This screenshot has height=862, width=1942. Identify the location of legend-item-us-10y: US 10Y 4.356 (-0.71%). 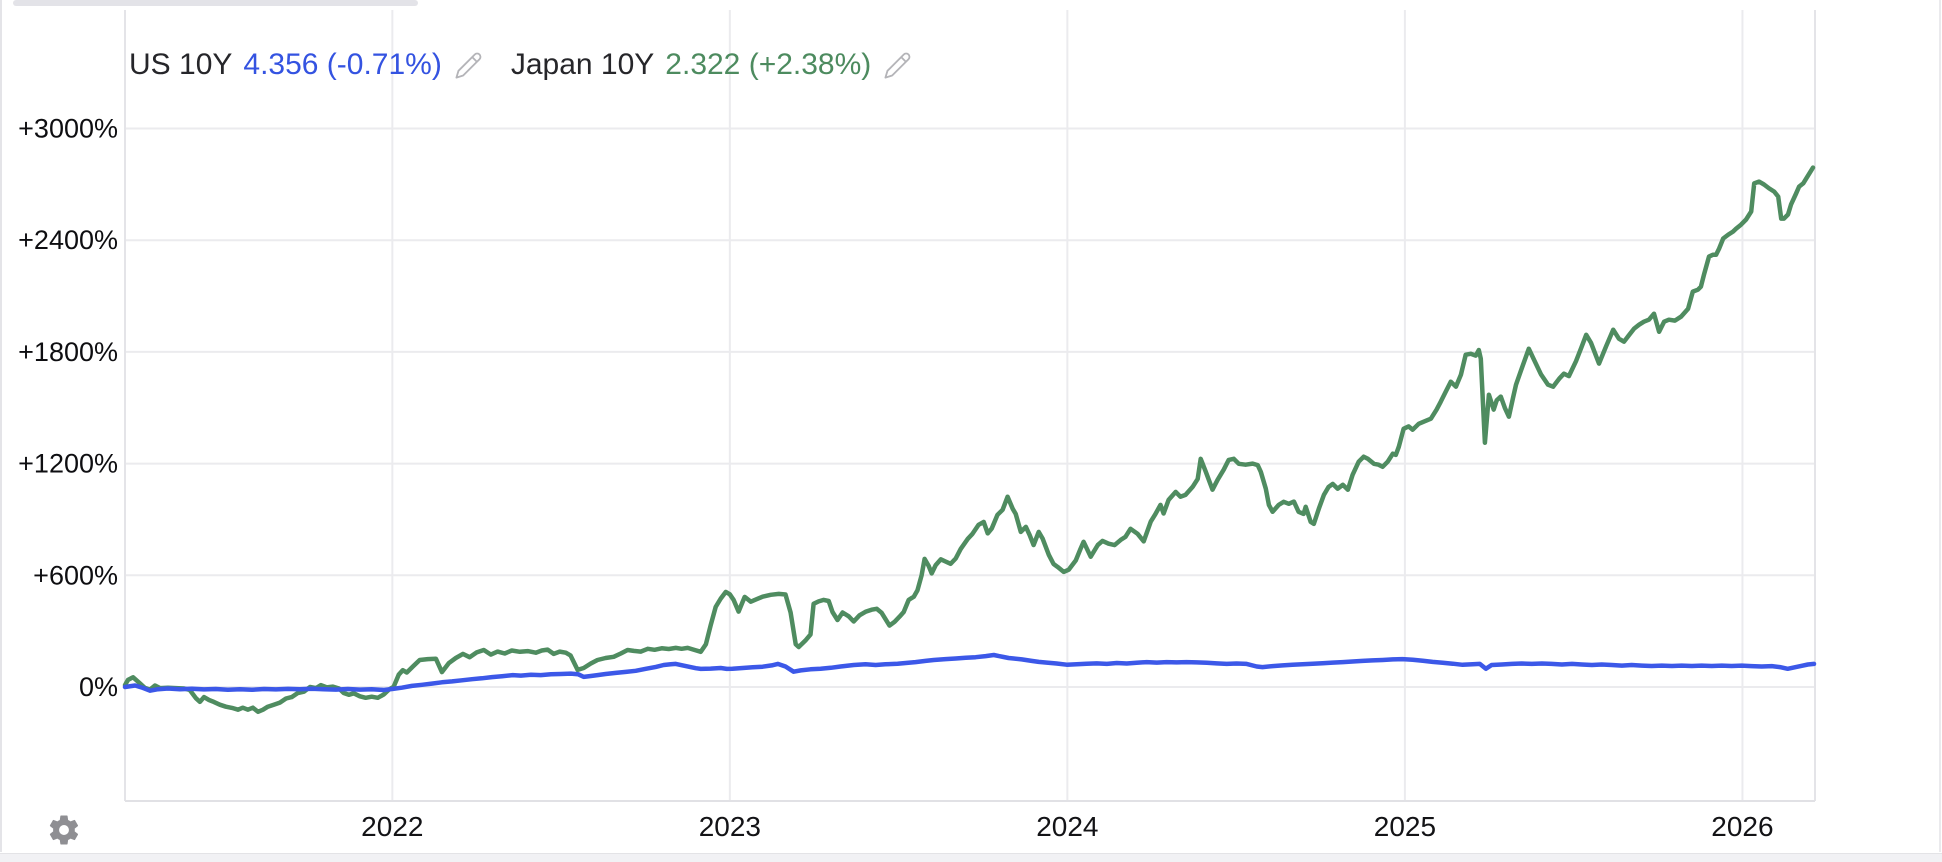
(306, 65).